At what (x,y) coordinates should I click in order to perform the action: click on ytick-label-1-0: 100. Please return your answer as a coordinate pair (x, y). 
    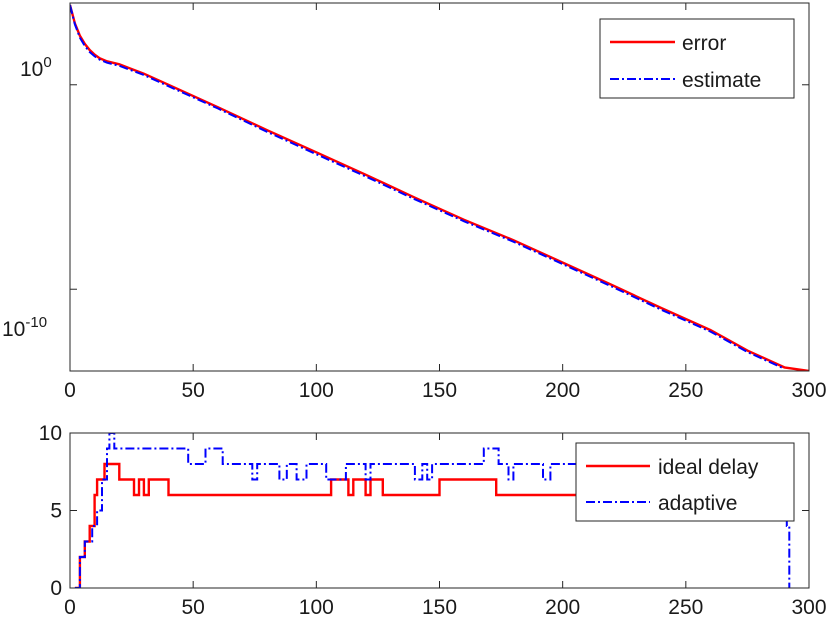
    Looking at the image, I should click on (36, 67).